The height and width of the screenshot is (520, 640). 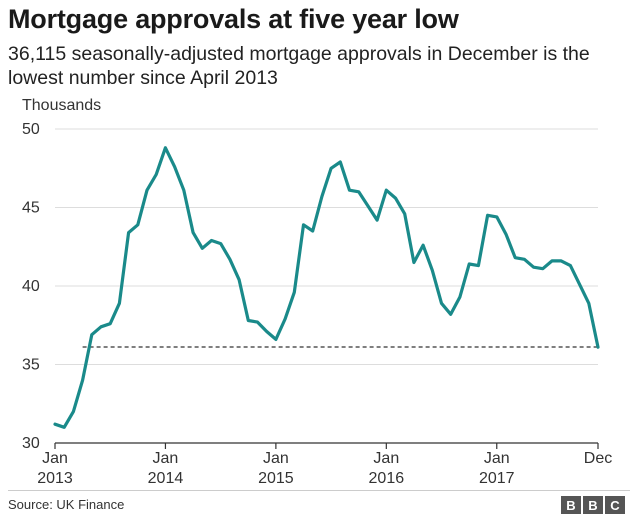 I want to click on y-axis-unit-label: Thousands, so click(x=62, y=105).